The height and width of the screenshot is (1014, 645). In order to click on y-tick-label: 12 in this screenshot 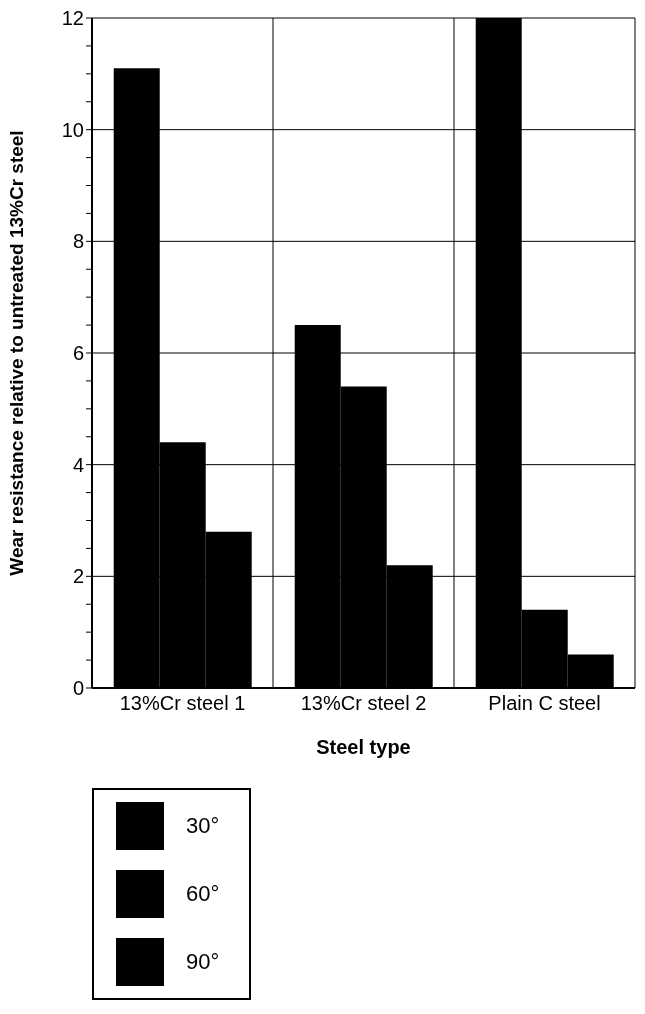, I will do `click(72, 18)`.